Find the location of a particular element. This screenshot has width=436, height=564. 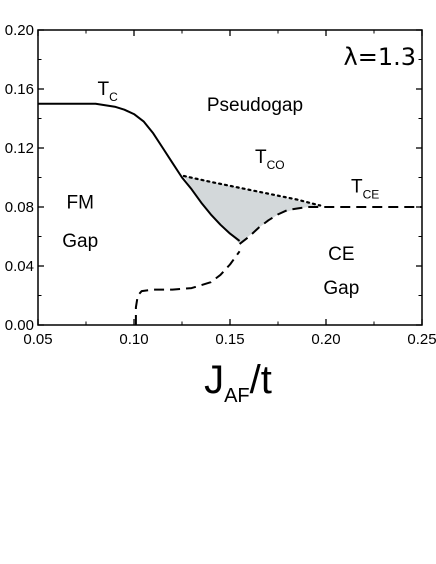

lambda-value: =1.3 is located at coordinates (387, 57).